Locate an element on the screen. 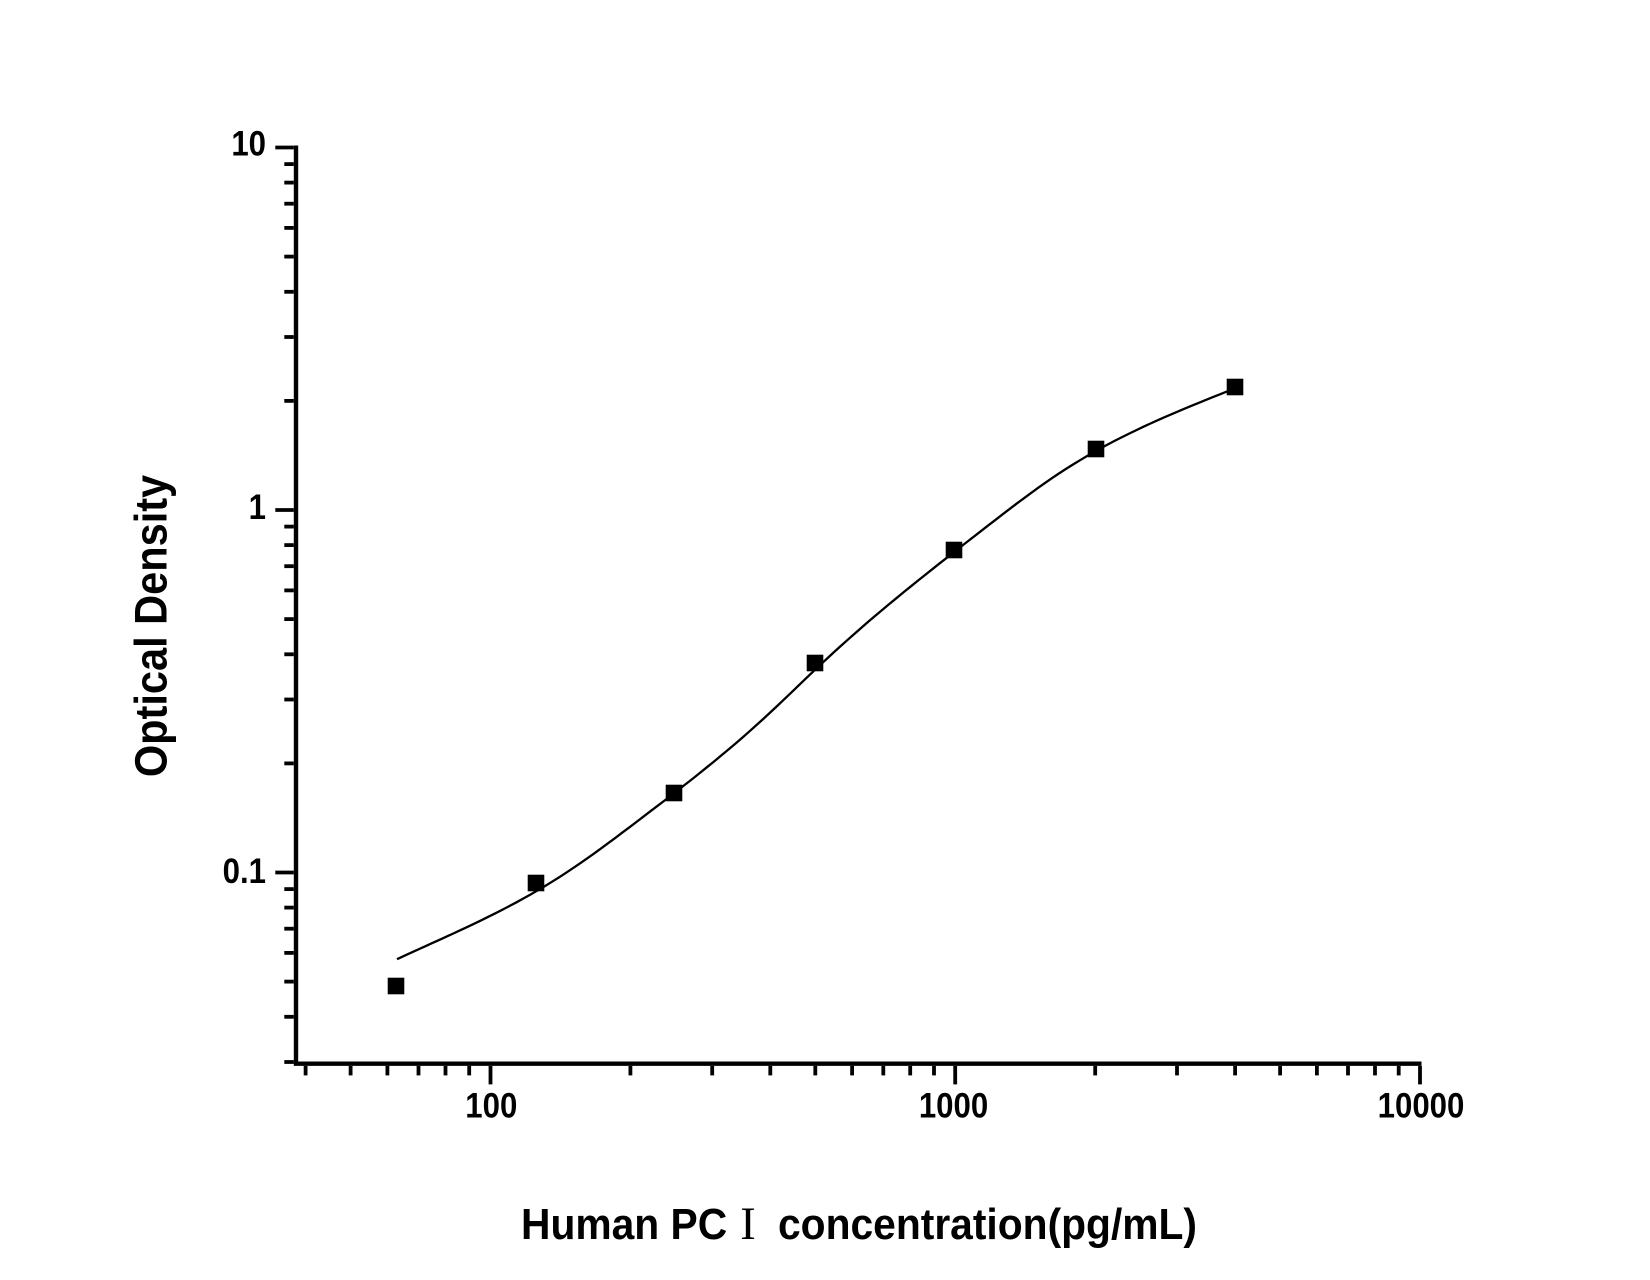  svg-text: 10 is located at coordinates (248, 144).